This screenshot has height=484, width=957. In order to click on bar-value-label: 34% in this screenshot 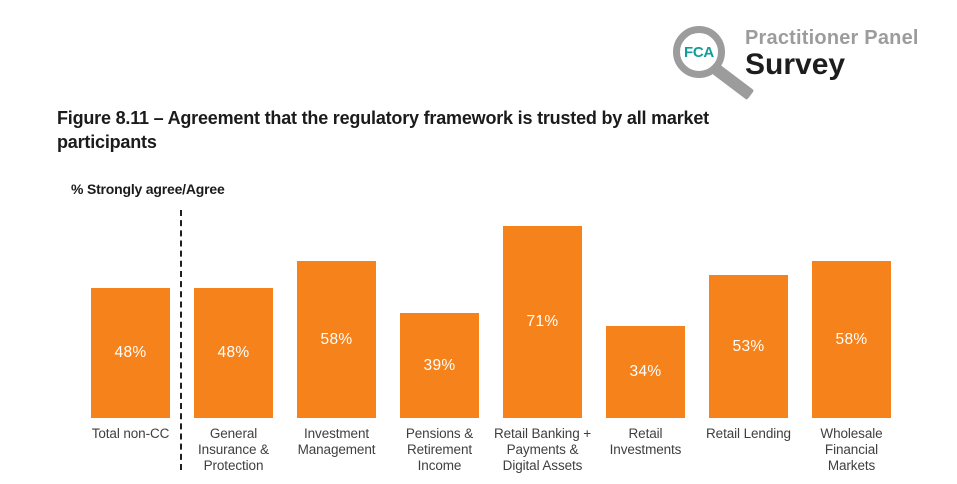, I will do `click(645, 371)`.